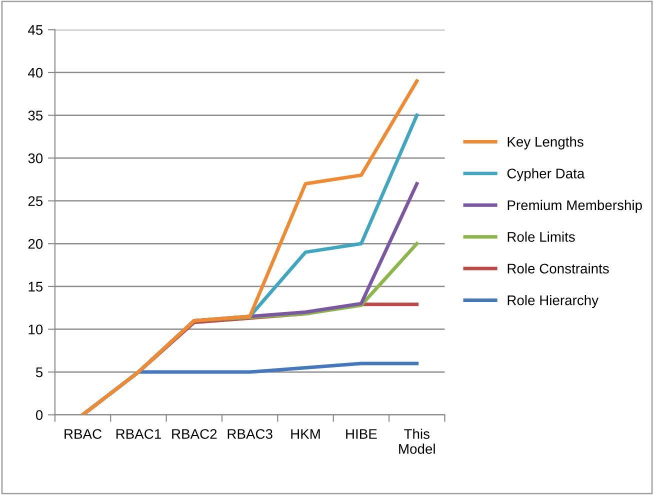 This screenshot has width=654, height=495. Describe the element at coordinates (138, 434) in the screenshot. I see `x-tick-label: RBAC1` at that location.